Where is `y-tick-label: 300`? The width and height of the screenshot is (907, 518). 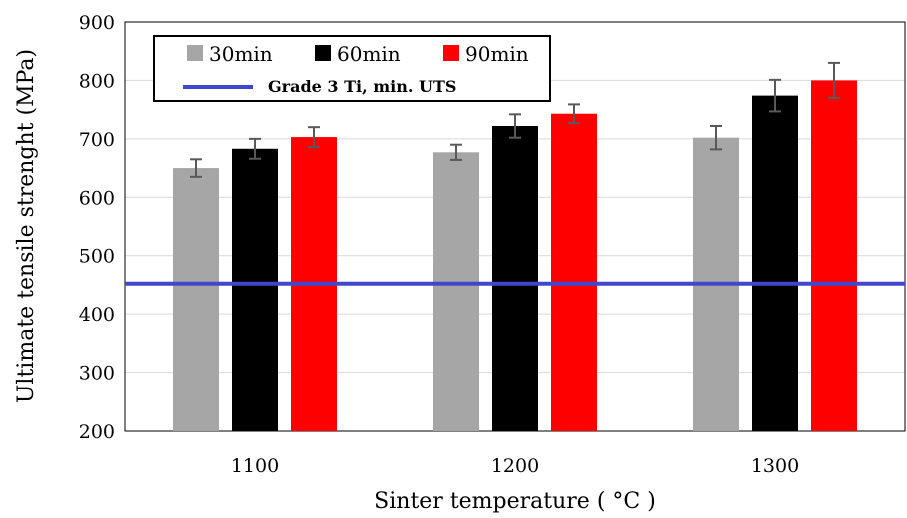
y-tick-label: 300 is located at coordinates (97, 374).